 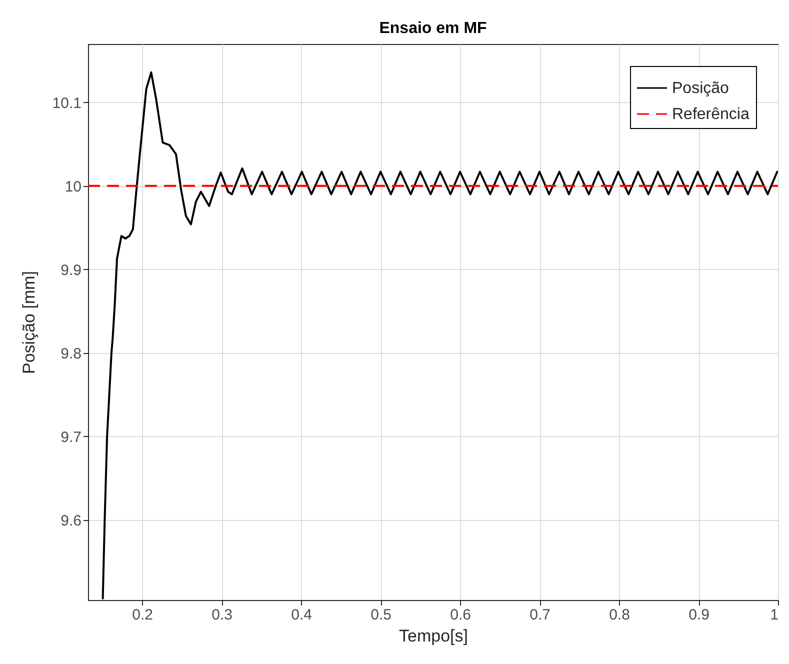 What do you see at coordinates (619, 615) in the screenshot?
I see `x-tick-label: 0.8` at bounding box center [619, 615].